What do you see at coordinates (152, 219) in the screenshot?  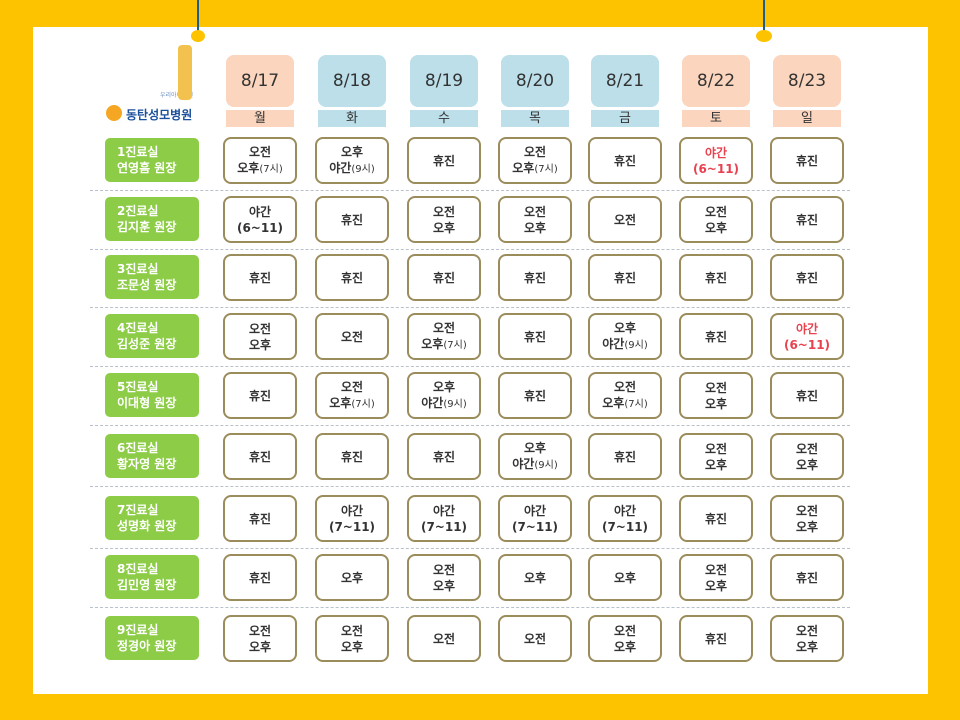 I see `room-label: 2진료실 김지훈 원장` at bounding box center [152, 219].